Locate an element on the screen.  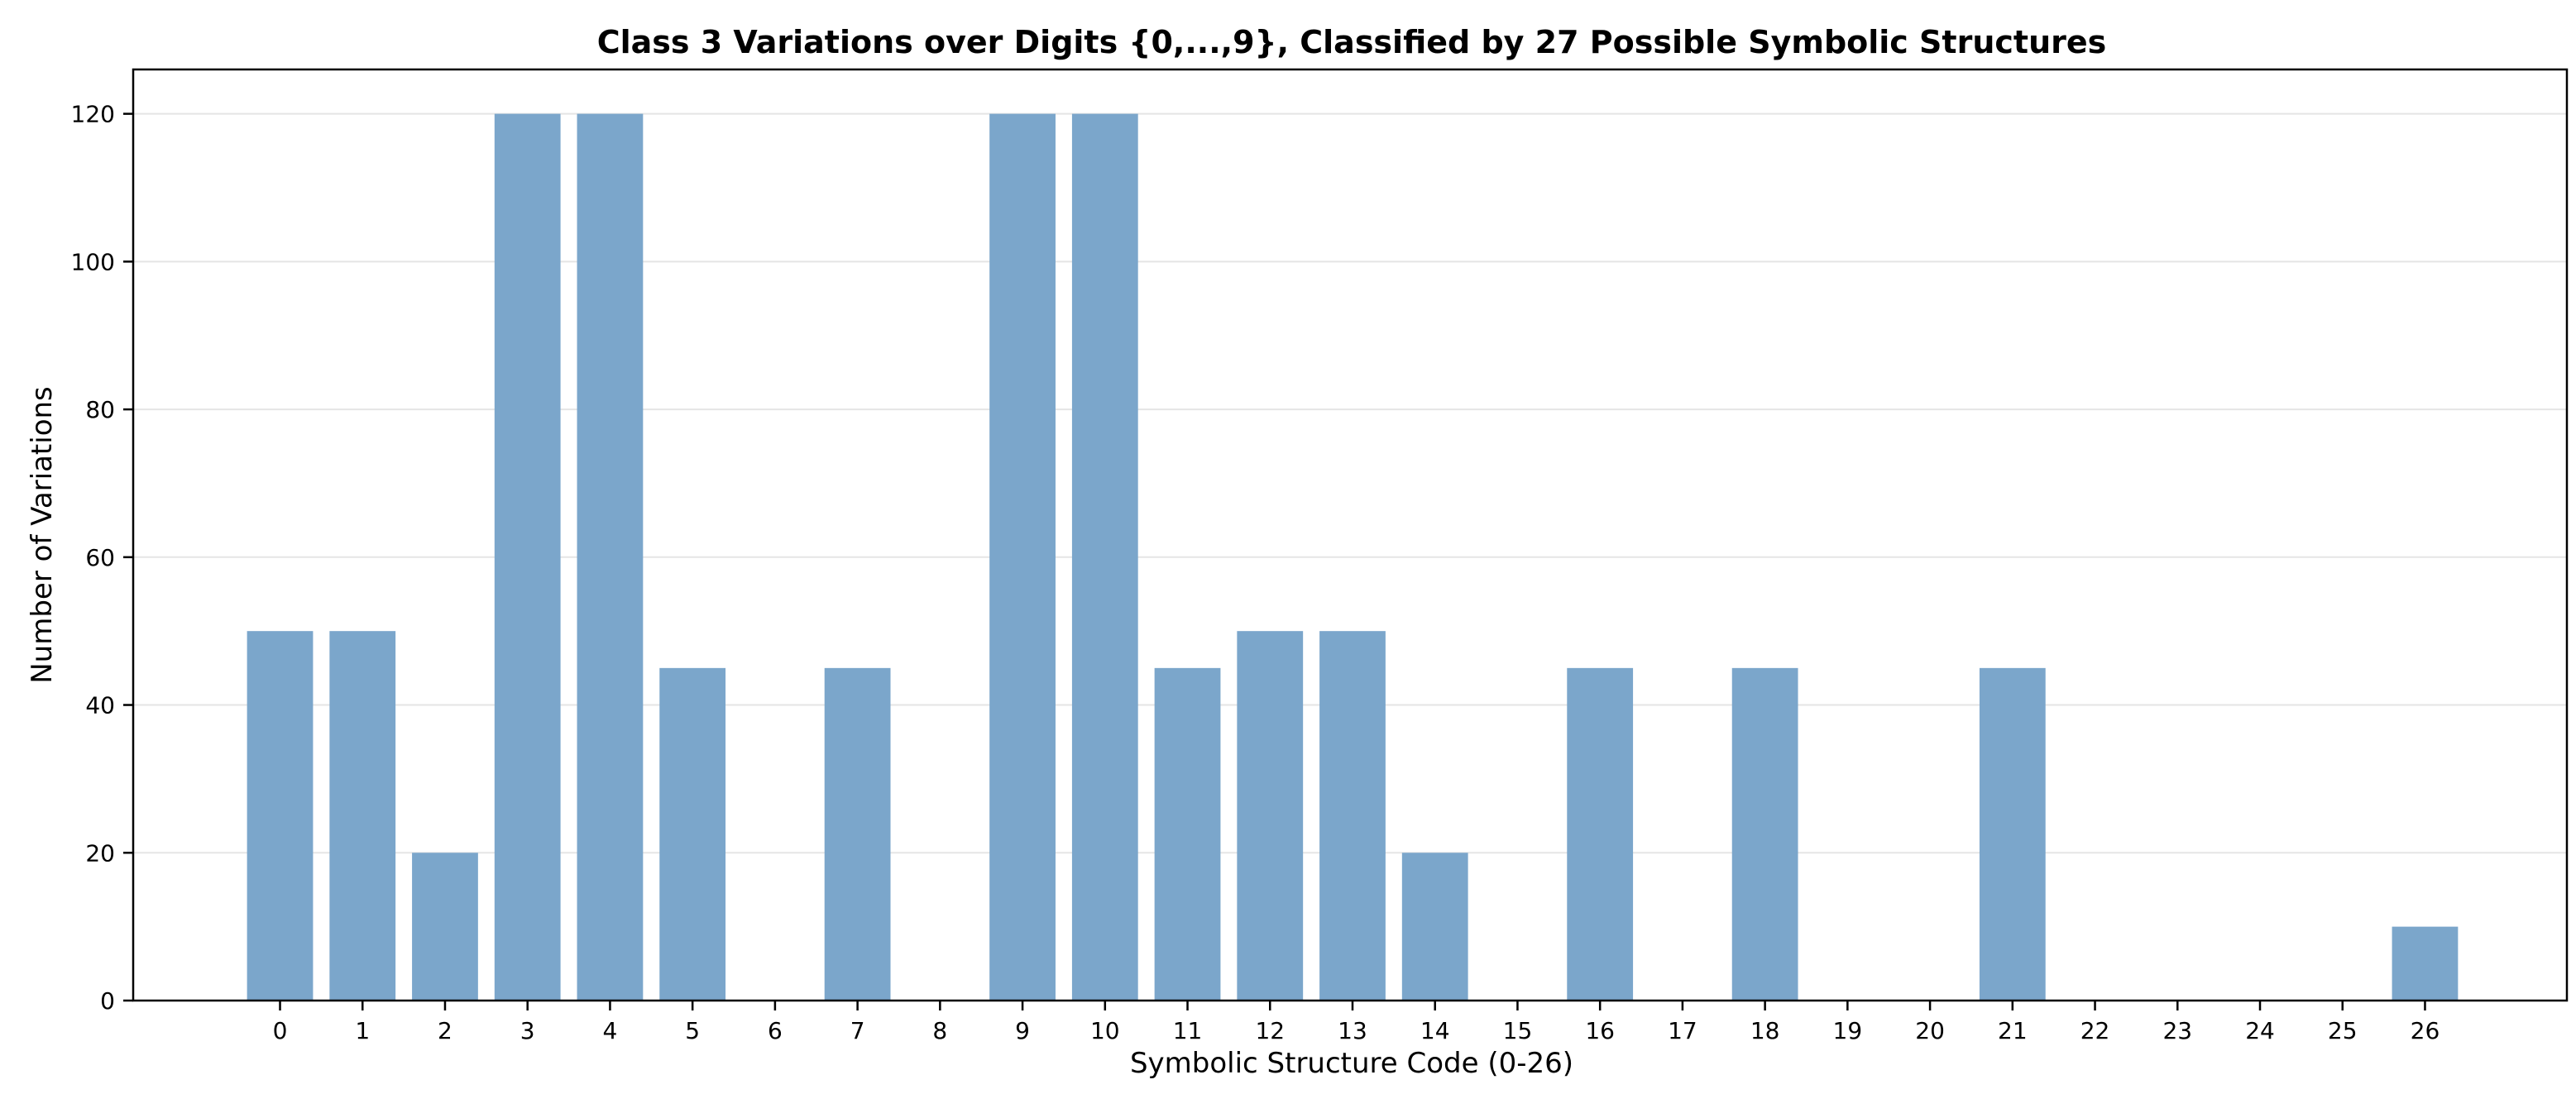
x-tick-label-6: 6 is located at coordinates (775, 1030).